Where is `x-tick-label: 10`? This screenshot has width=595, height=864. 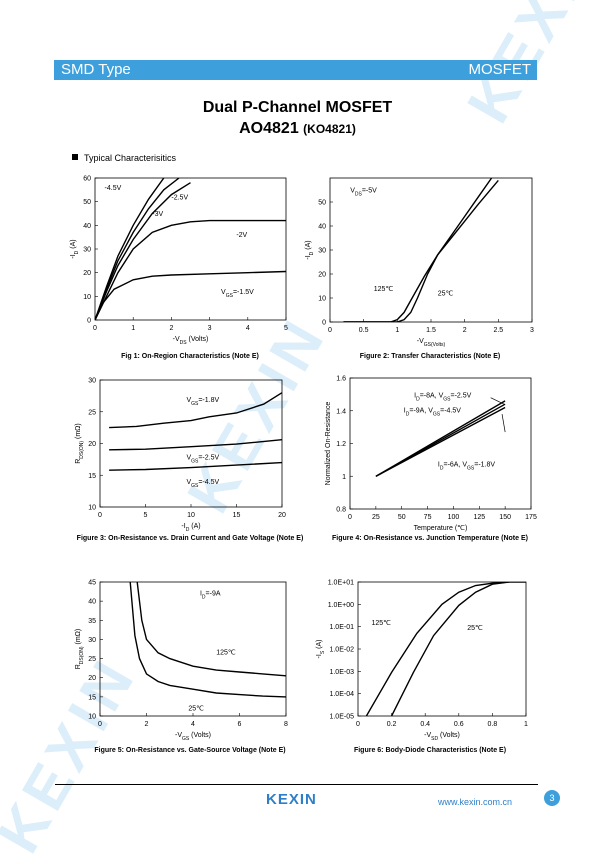 x-tick-label: 10 is located at coordinates (191, 515).